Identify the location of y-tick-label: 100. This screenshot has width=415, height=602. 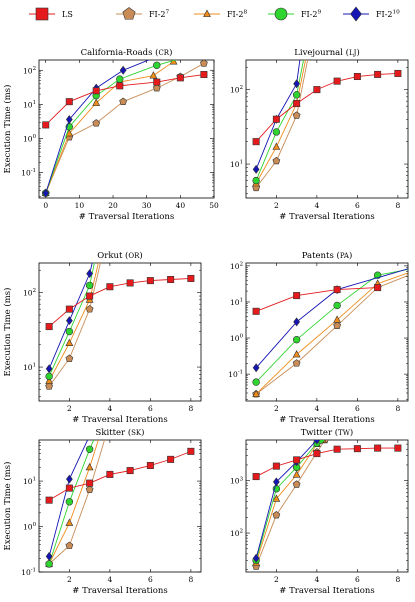
(237, 338).